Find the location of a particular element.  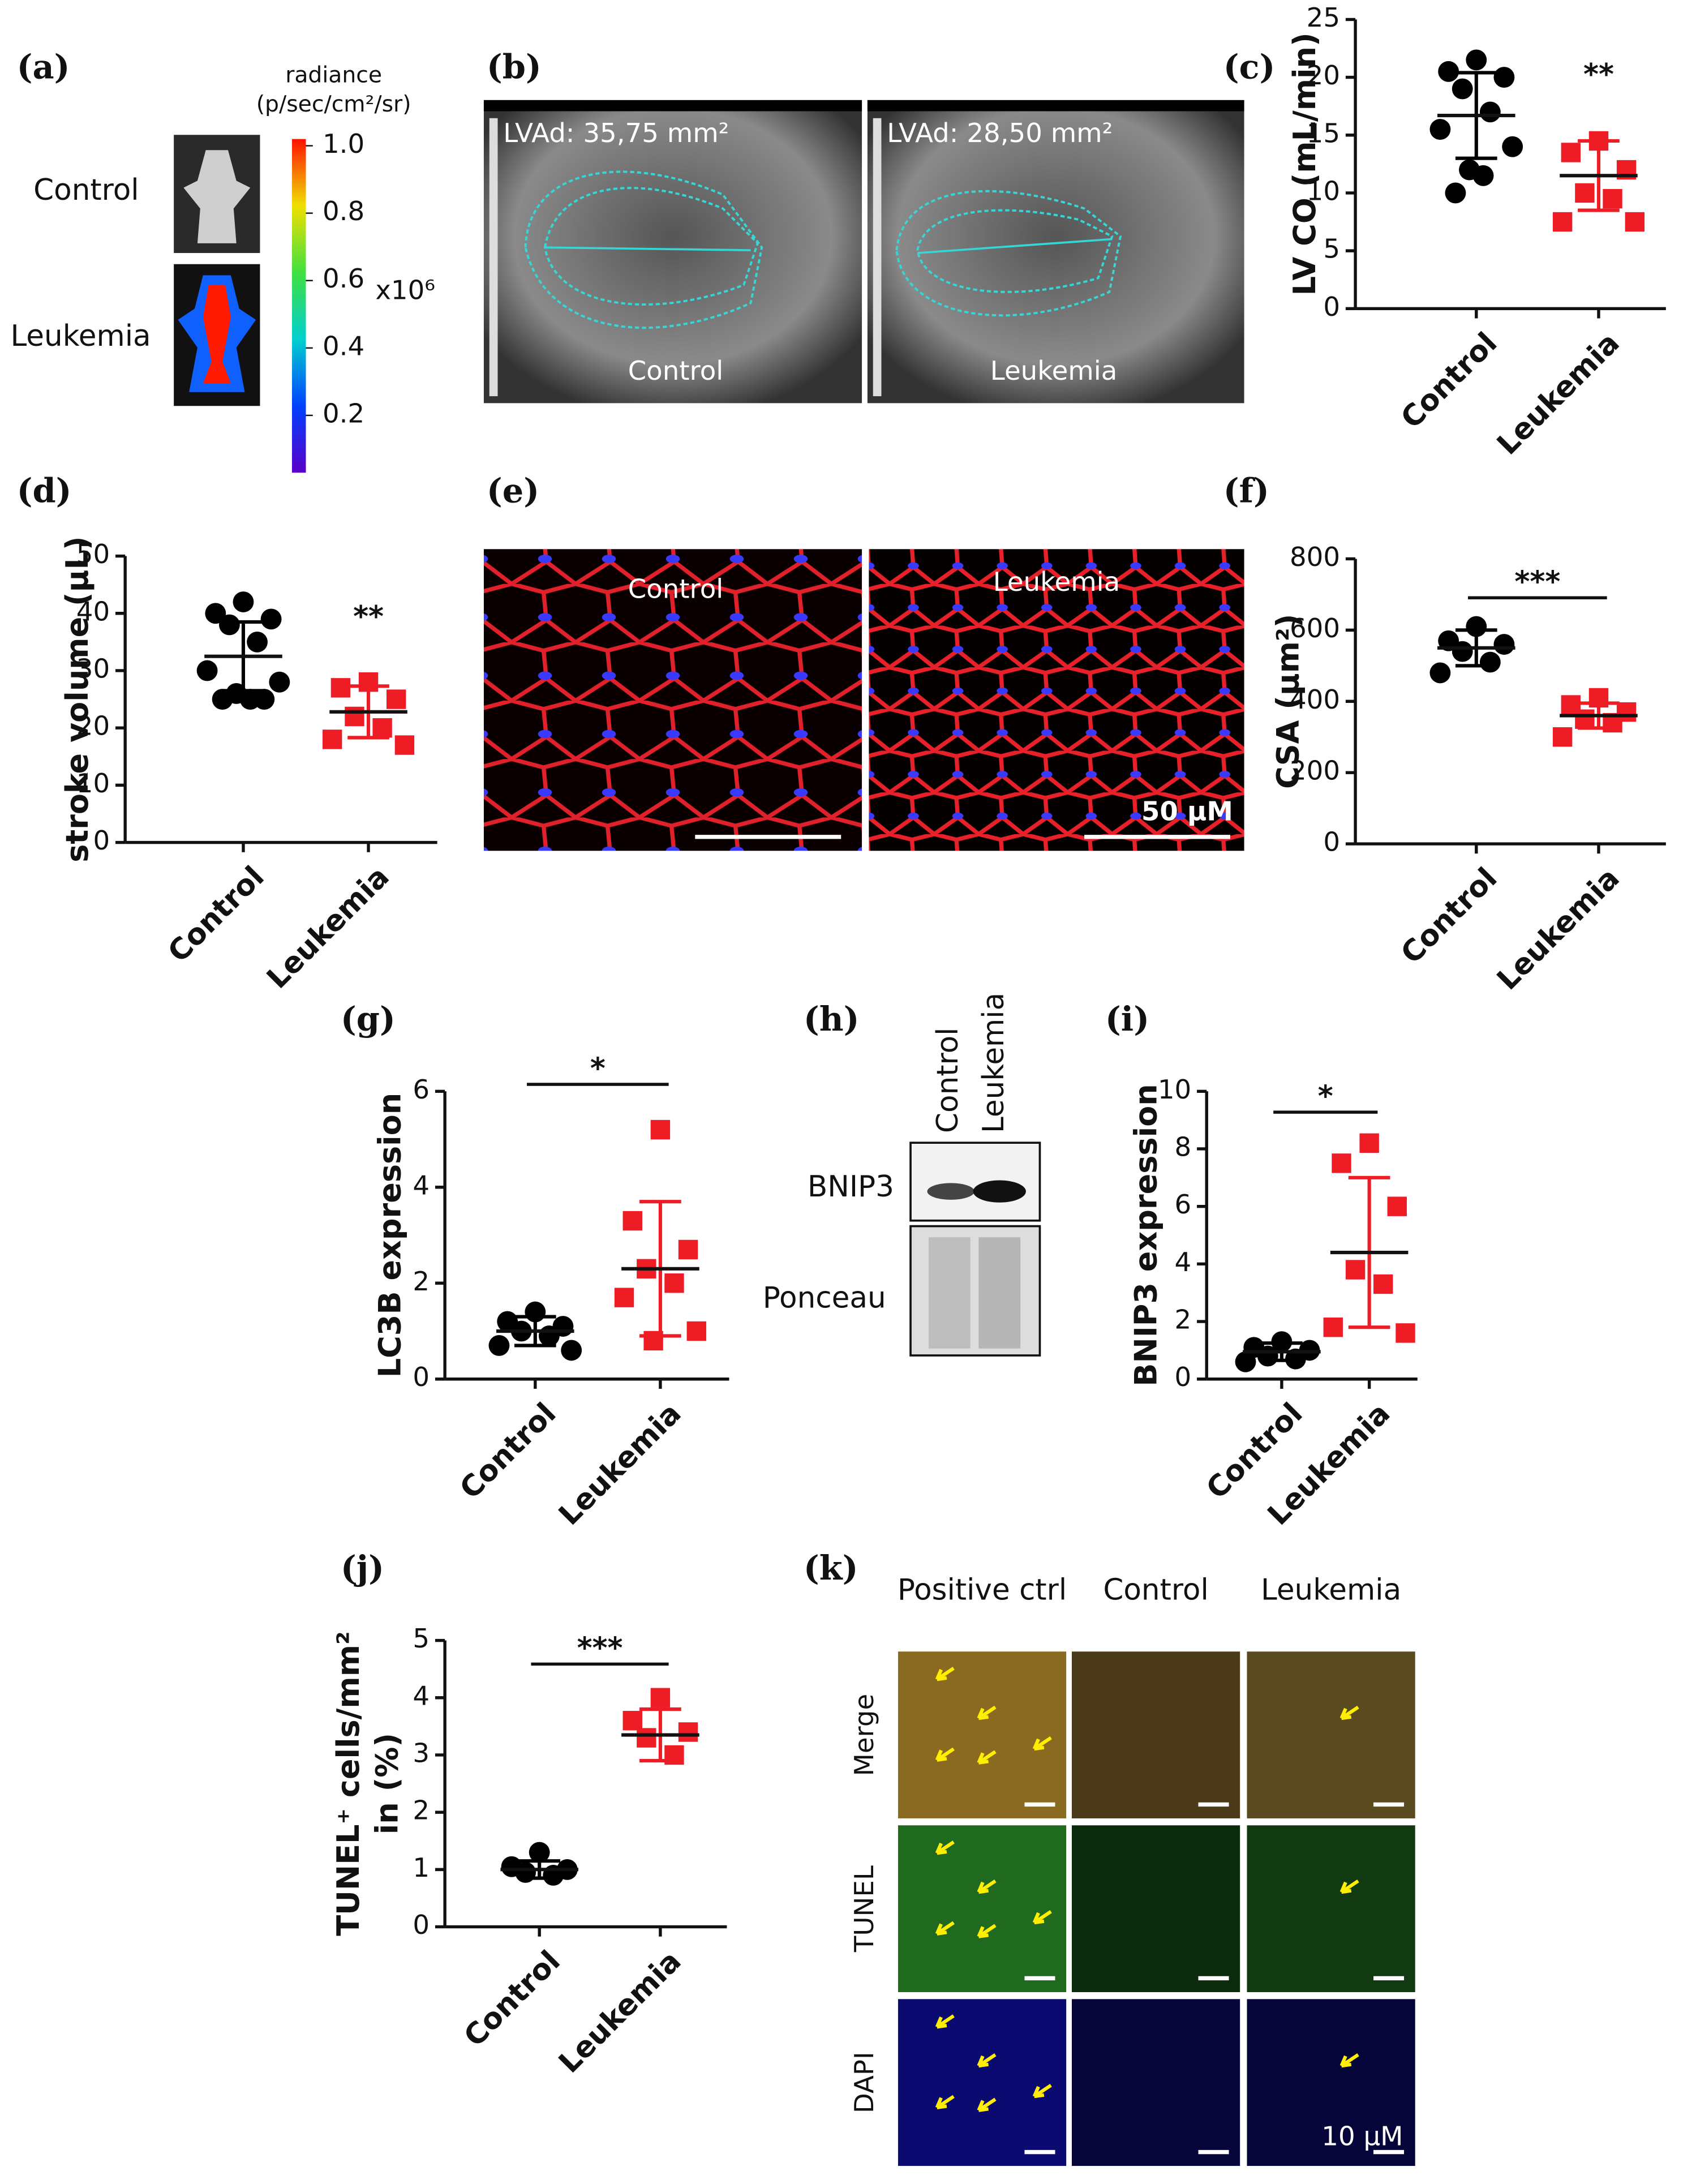

histology-image: Control is located at coordinates (672, 700).